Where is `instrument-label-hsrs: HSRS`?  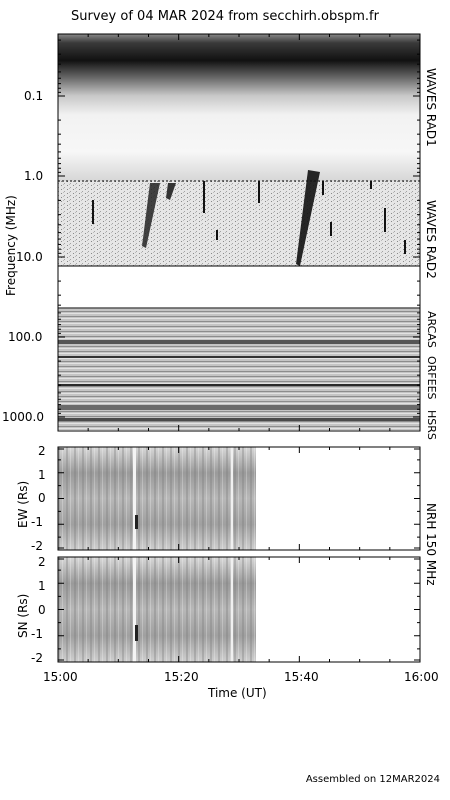 instrument-label-hsrs: HSRS is located at coordinates (431, 425).